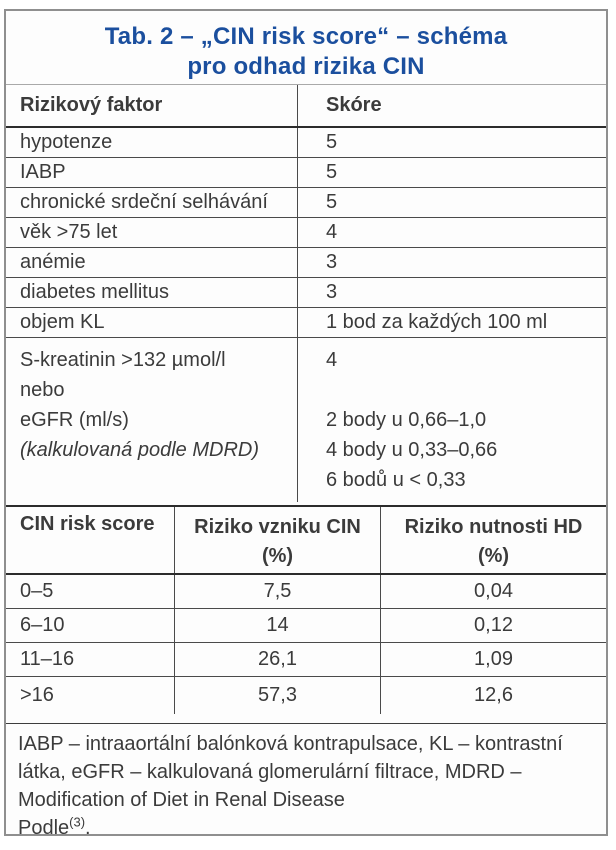 This screenshot has width=616, height=850. I want to click on cell-score-range: >16, so click(90, 695).